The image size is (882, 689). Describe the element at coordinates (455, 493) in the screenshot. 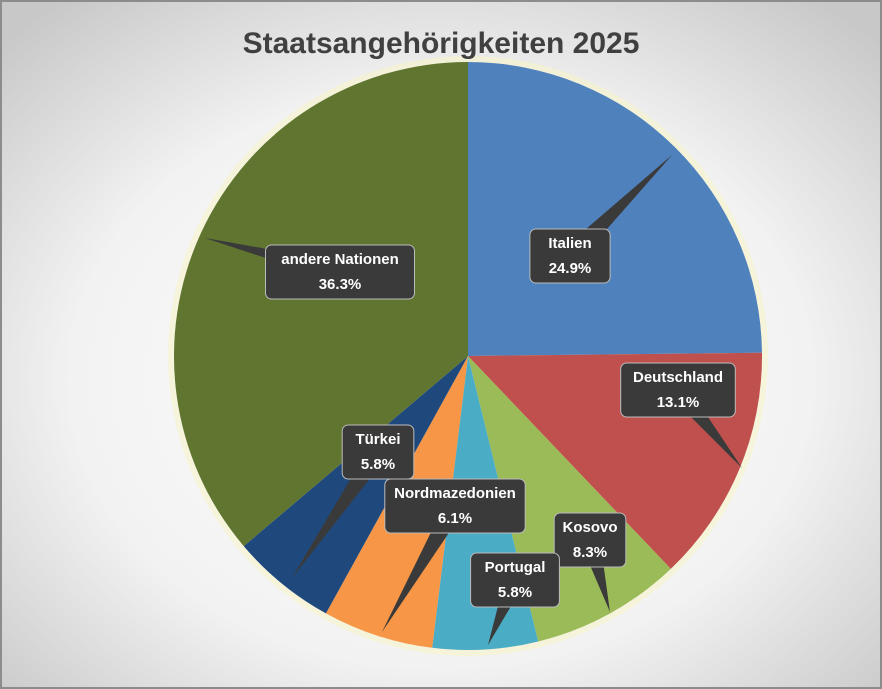

I see `slice-label: Nordmazedonien` at that location.